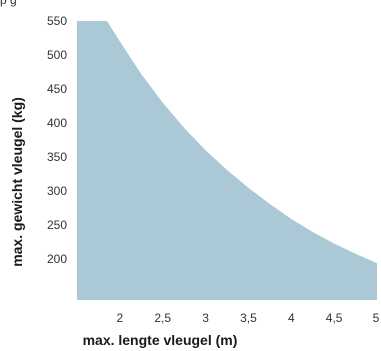  What do you see at coordinates (376, 318) in the screenshot?
I see `x-tick-label: 5` at bounding box center [376, 318].